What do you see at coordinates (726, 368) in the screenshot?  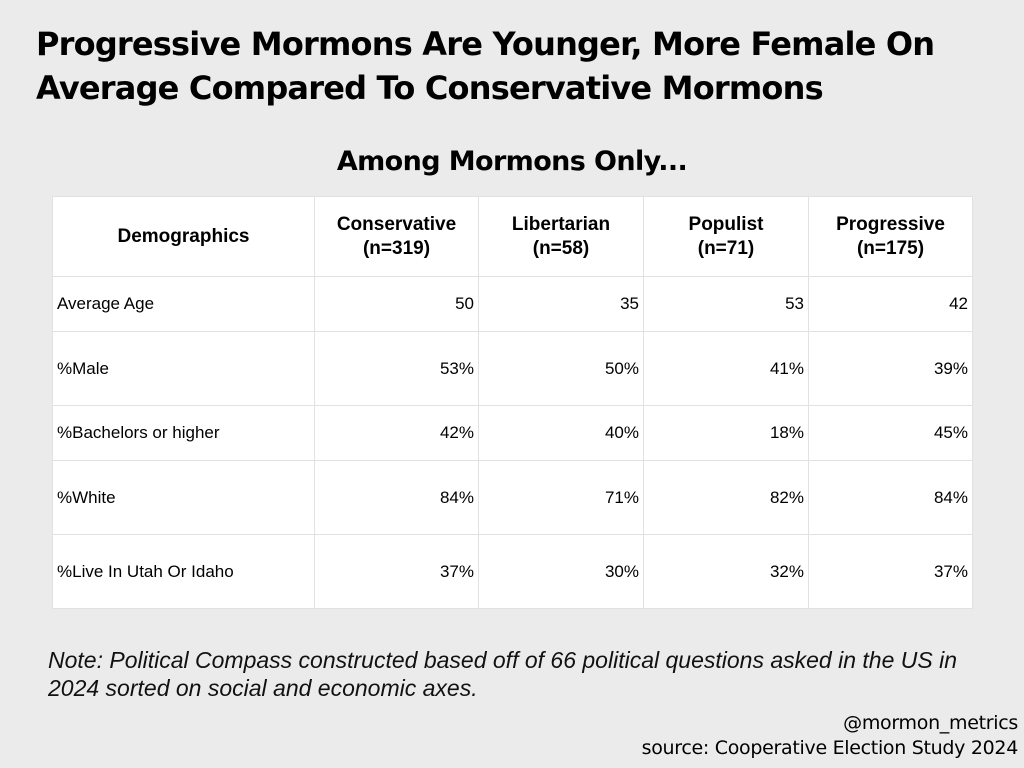 I see `table-cell: 41%` at bounding box center [726, 368].